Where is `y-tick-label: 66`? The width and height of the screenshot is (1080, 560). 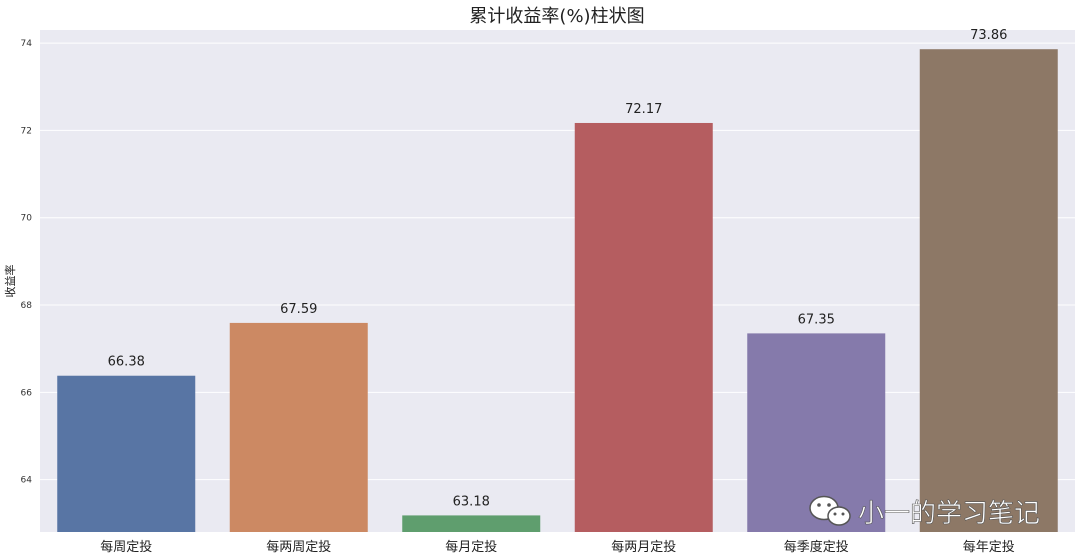
y-tick-label: 66 is located at coordinates (27, 393).